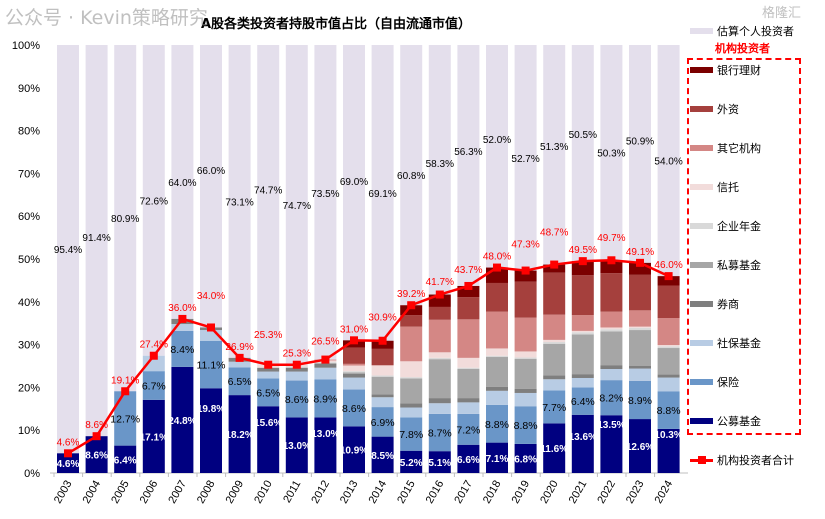  I want to click on public-fund-label: 19.8%, so click(211, 409).